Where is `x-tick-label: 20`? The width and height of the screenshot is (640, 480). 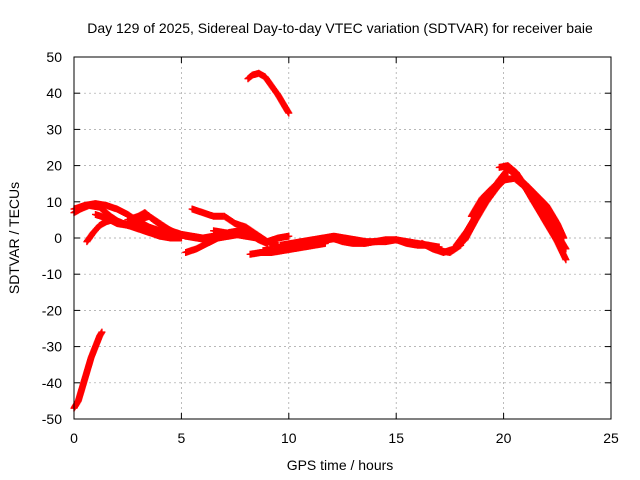 x-tick-label: 20 is located at coordinates (504, 438).